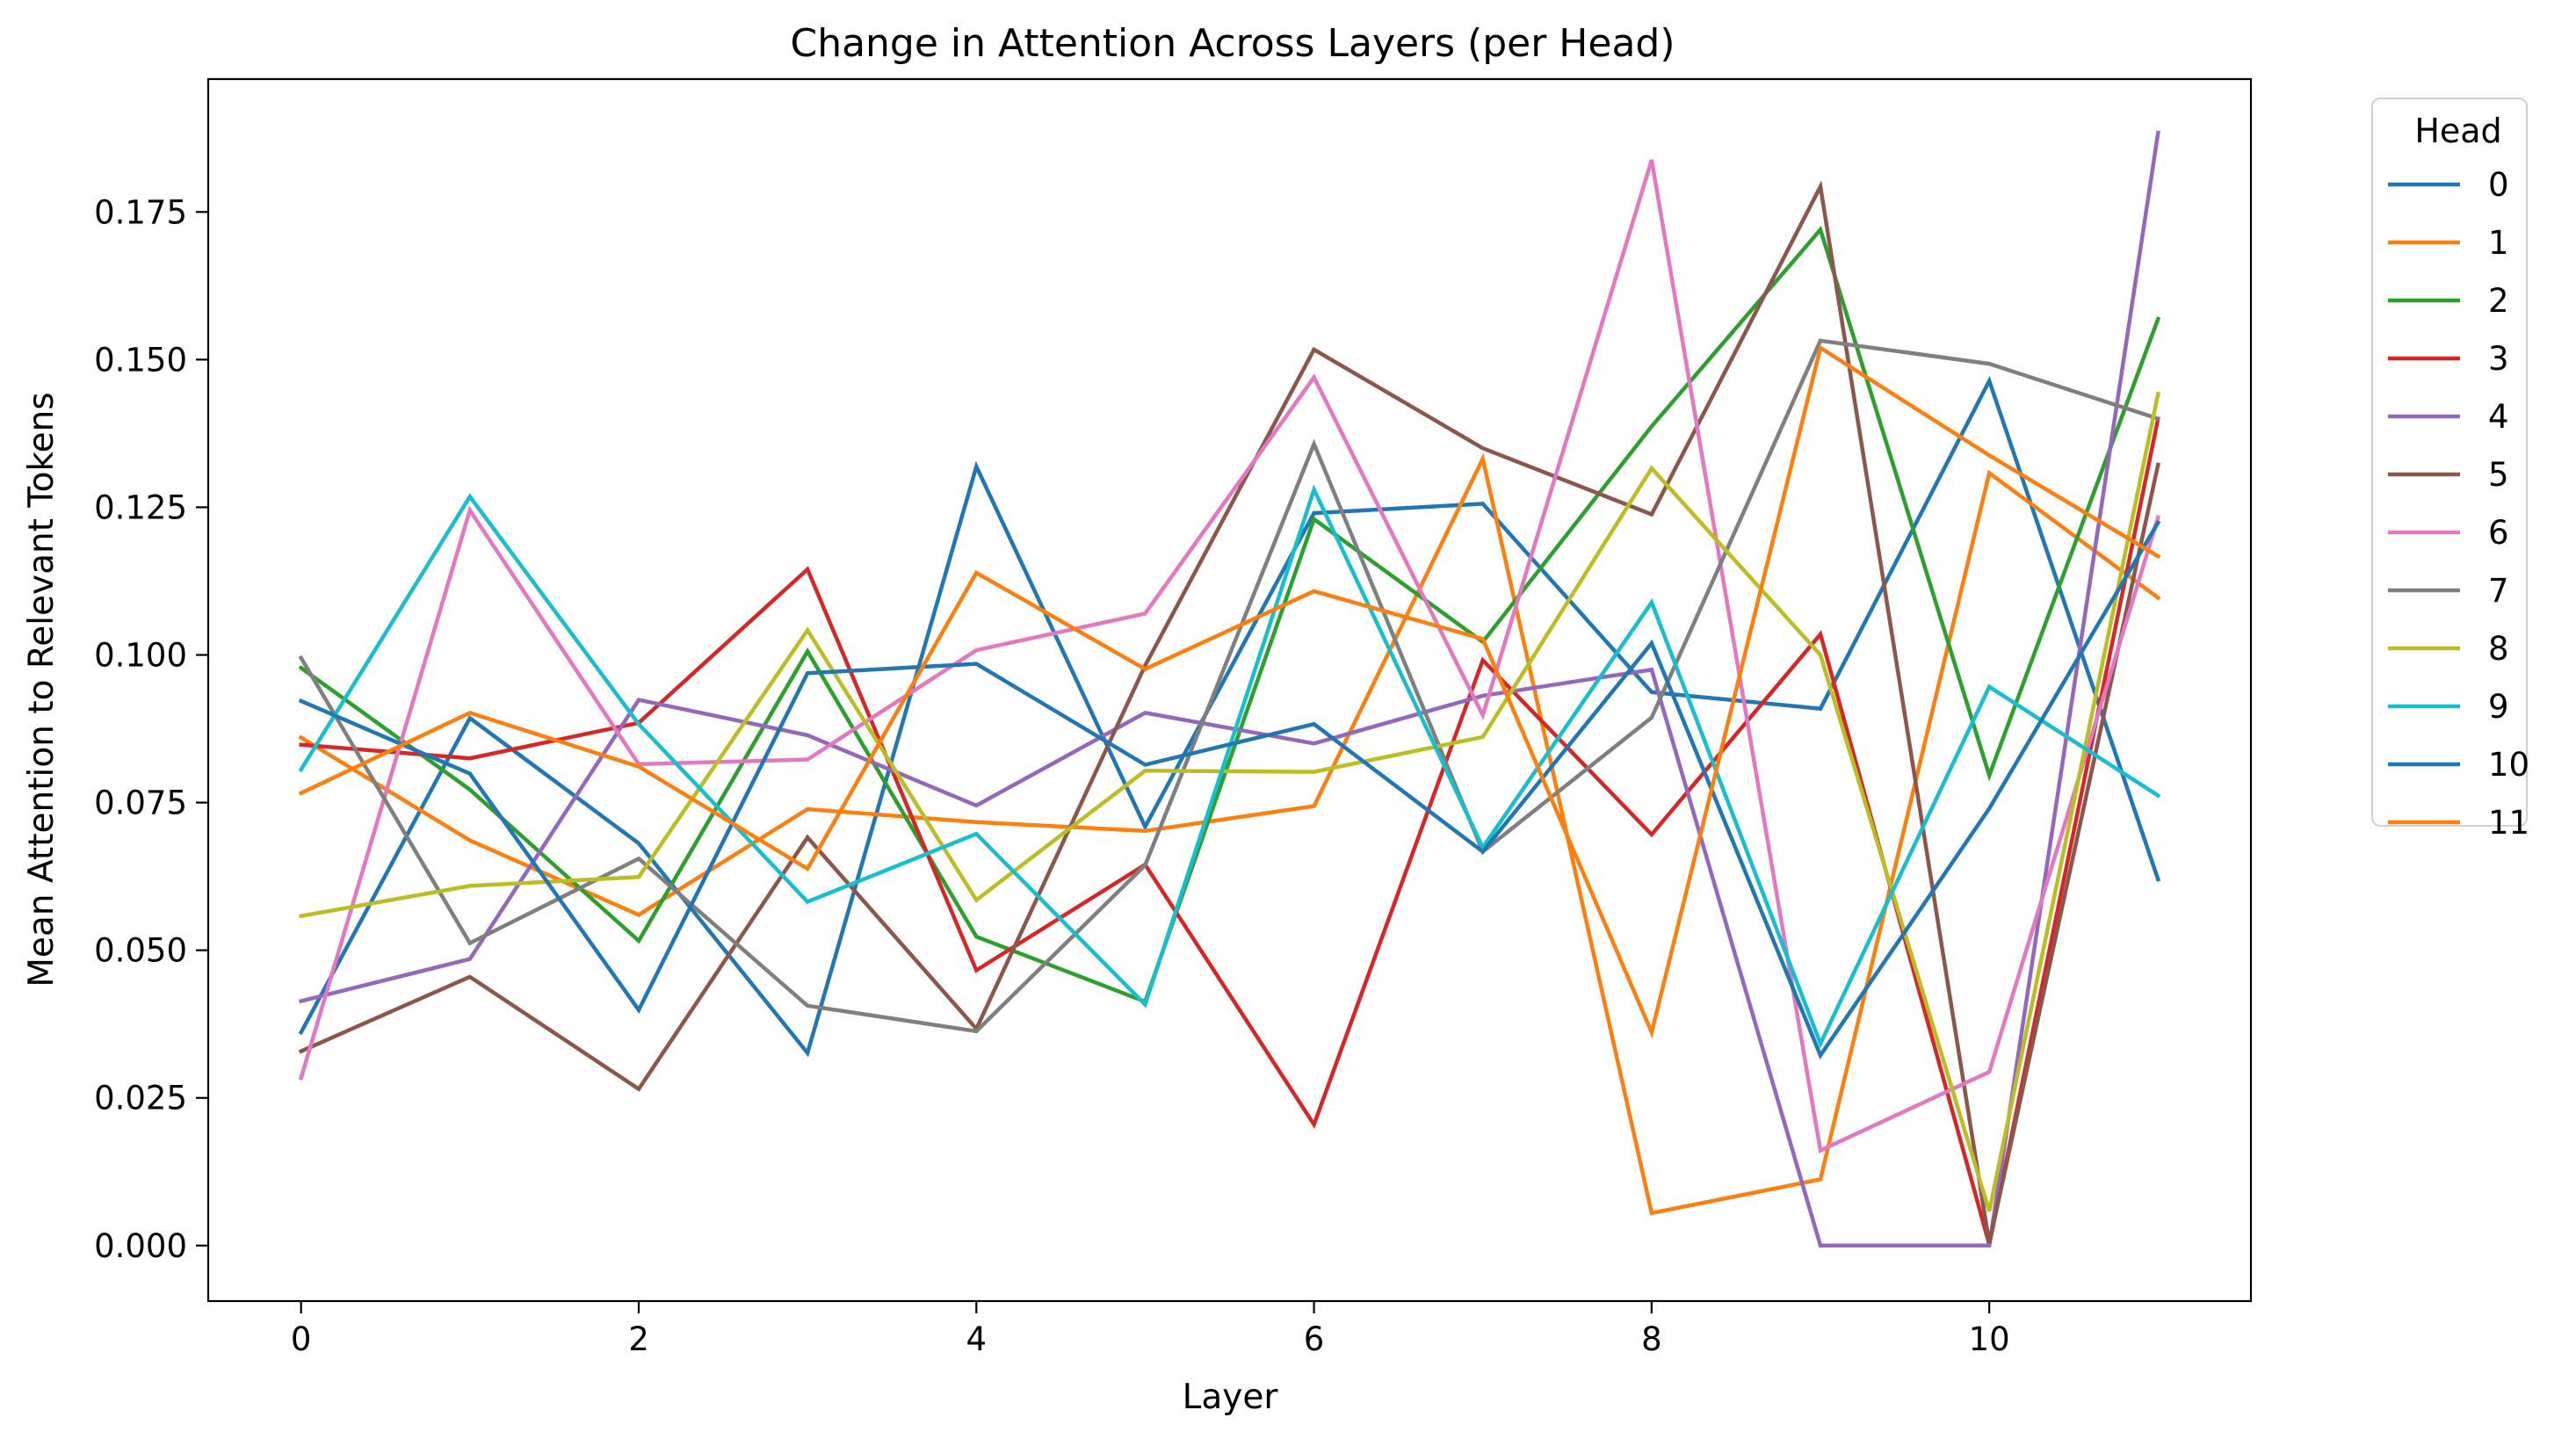 The width and height of the screenshot is (2576, 1439). Describe the element at coordinates (2448, 475) in the screenshot. I see `legend-item-head-5: 5` at that location.